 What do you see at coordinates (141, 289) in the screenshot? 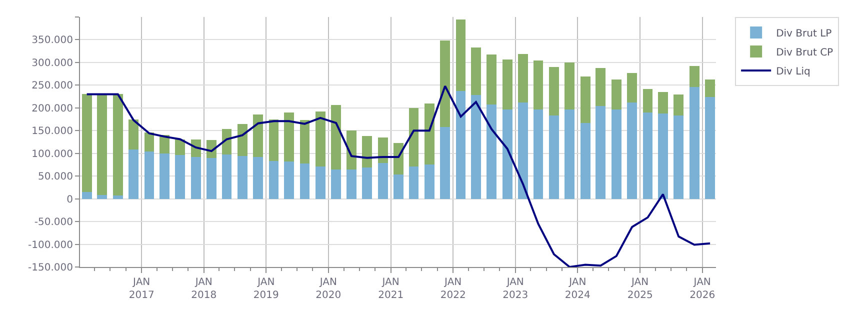
I see `x-tick-label: JAN 2017` at bounding box center [141, 289].